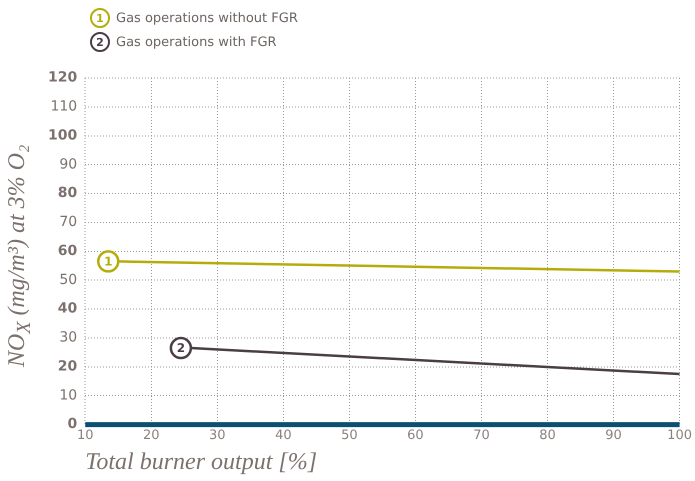  I want to click on y-tick-label: 50, so click(68, 280).